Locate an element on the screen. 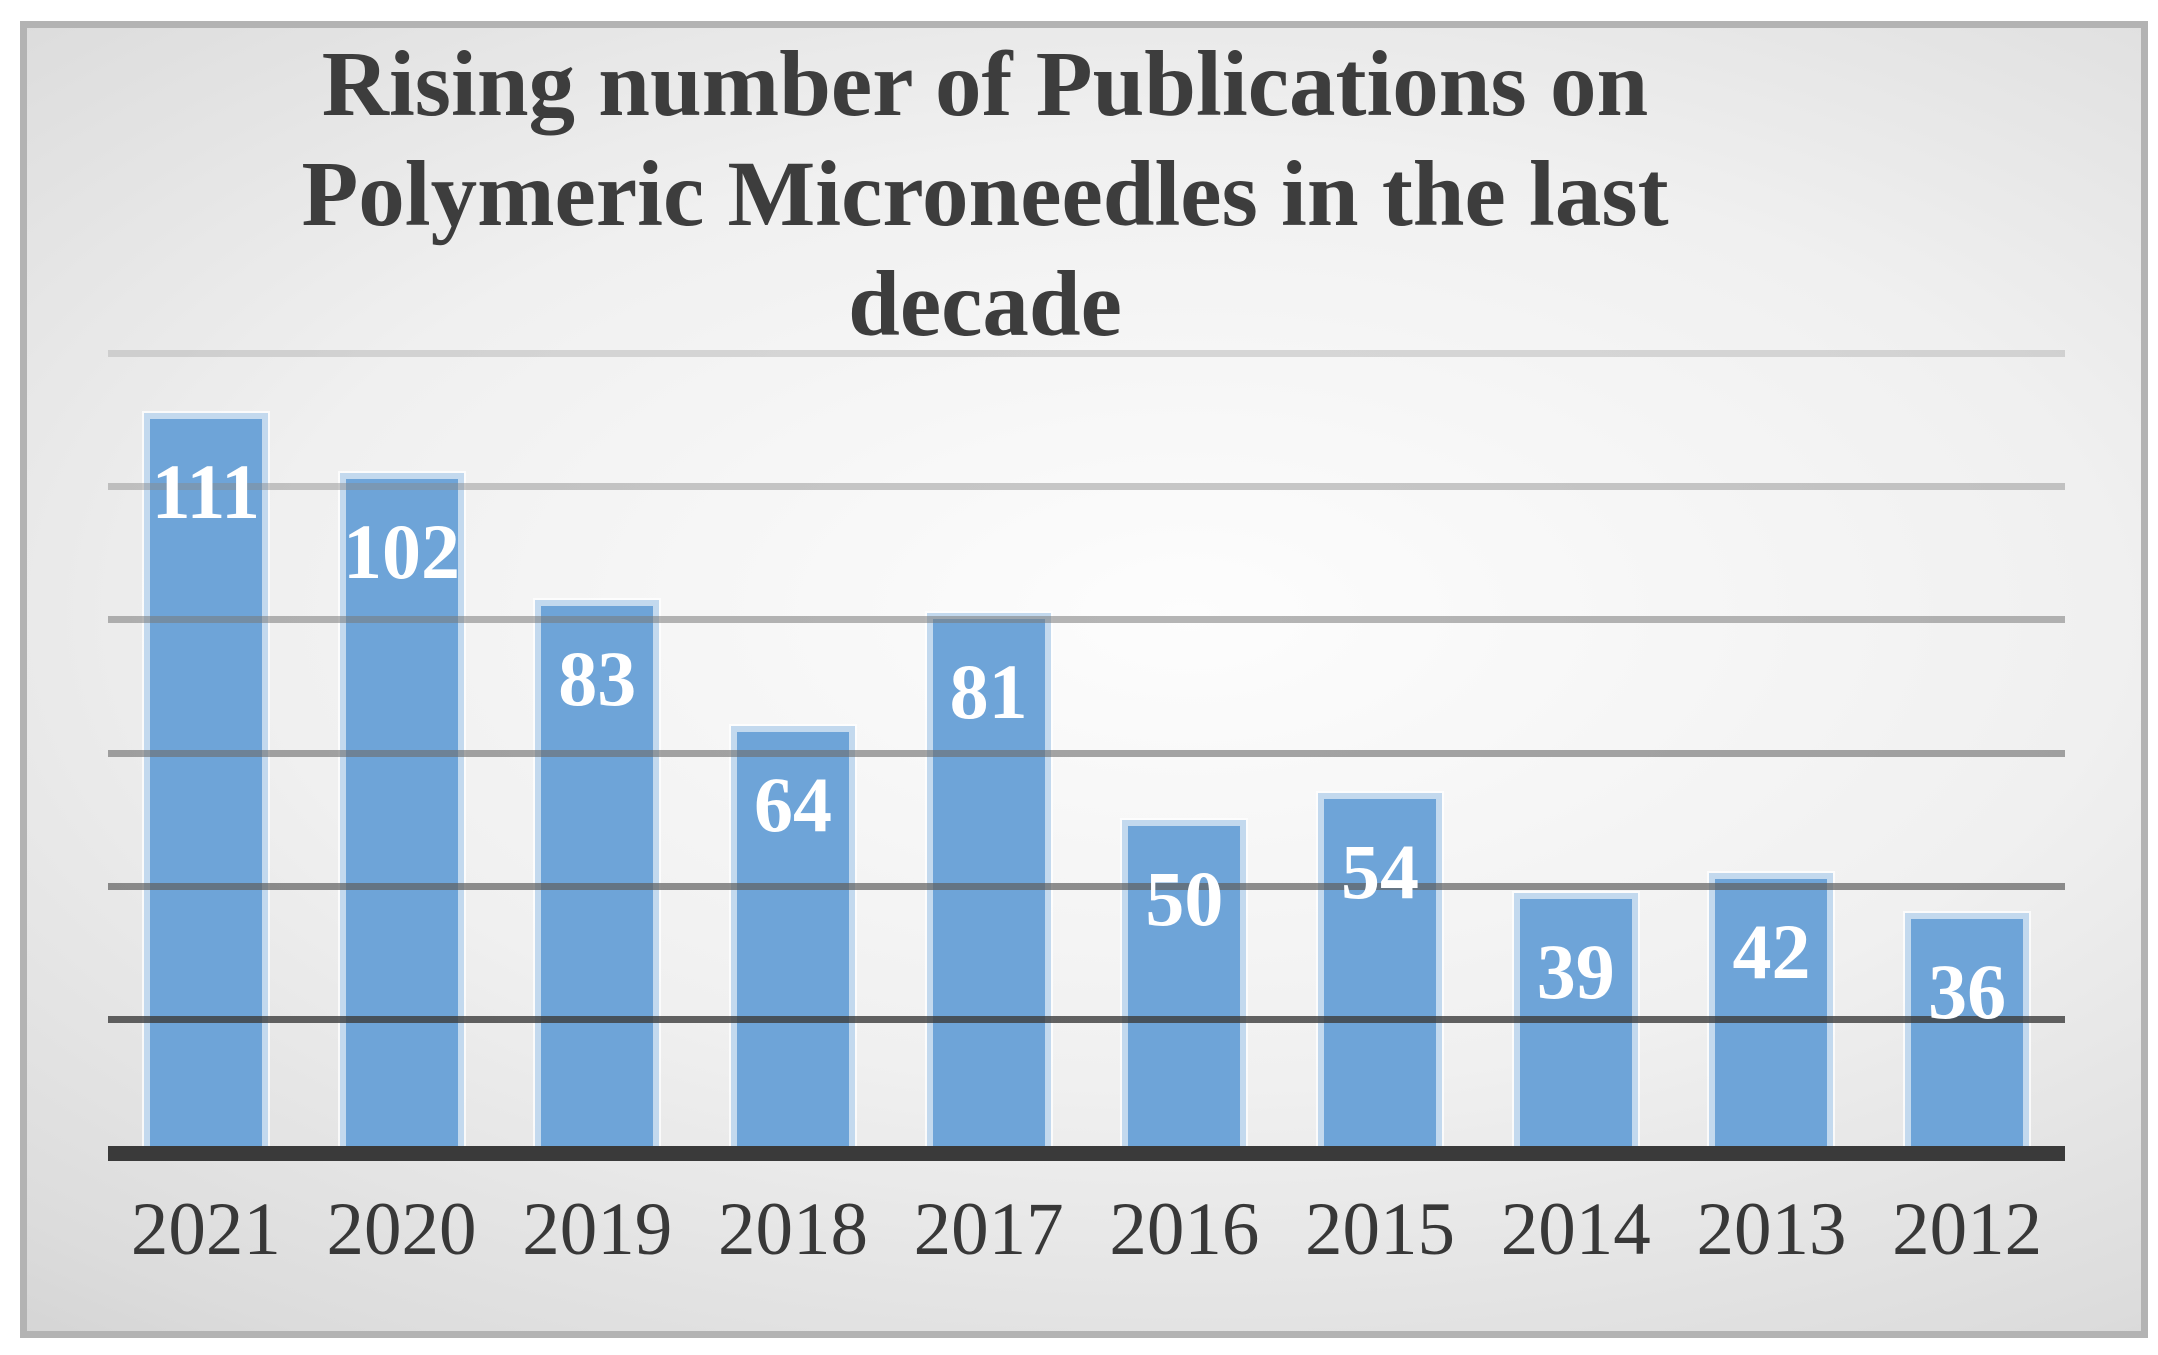  chart-title-line-2: Polymeric Microneedles in the last is located at coordinates (985, 194).